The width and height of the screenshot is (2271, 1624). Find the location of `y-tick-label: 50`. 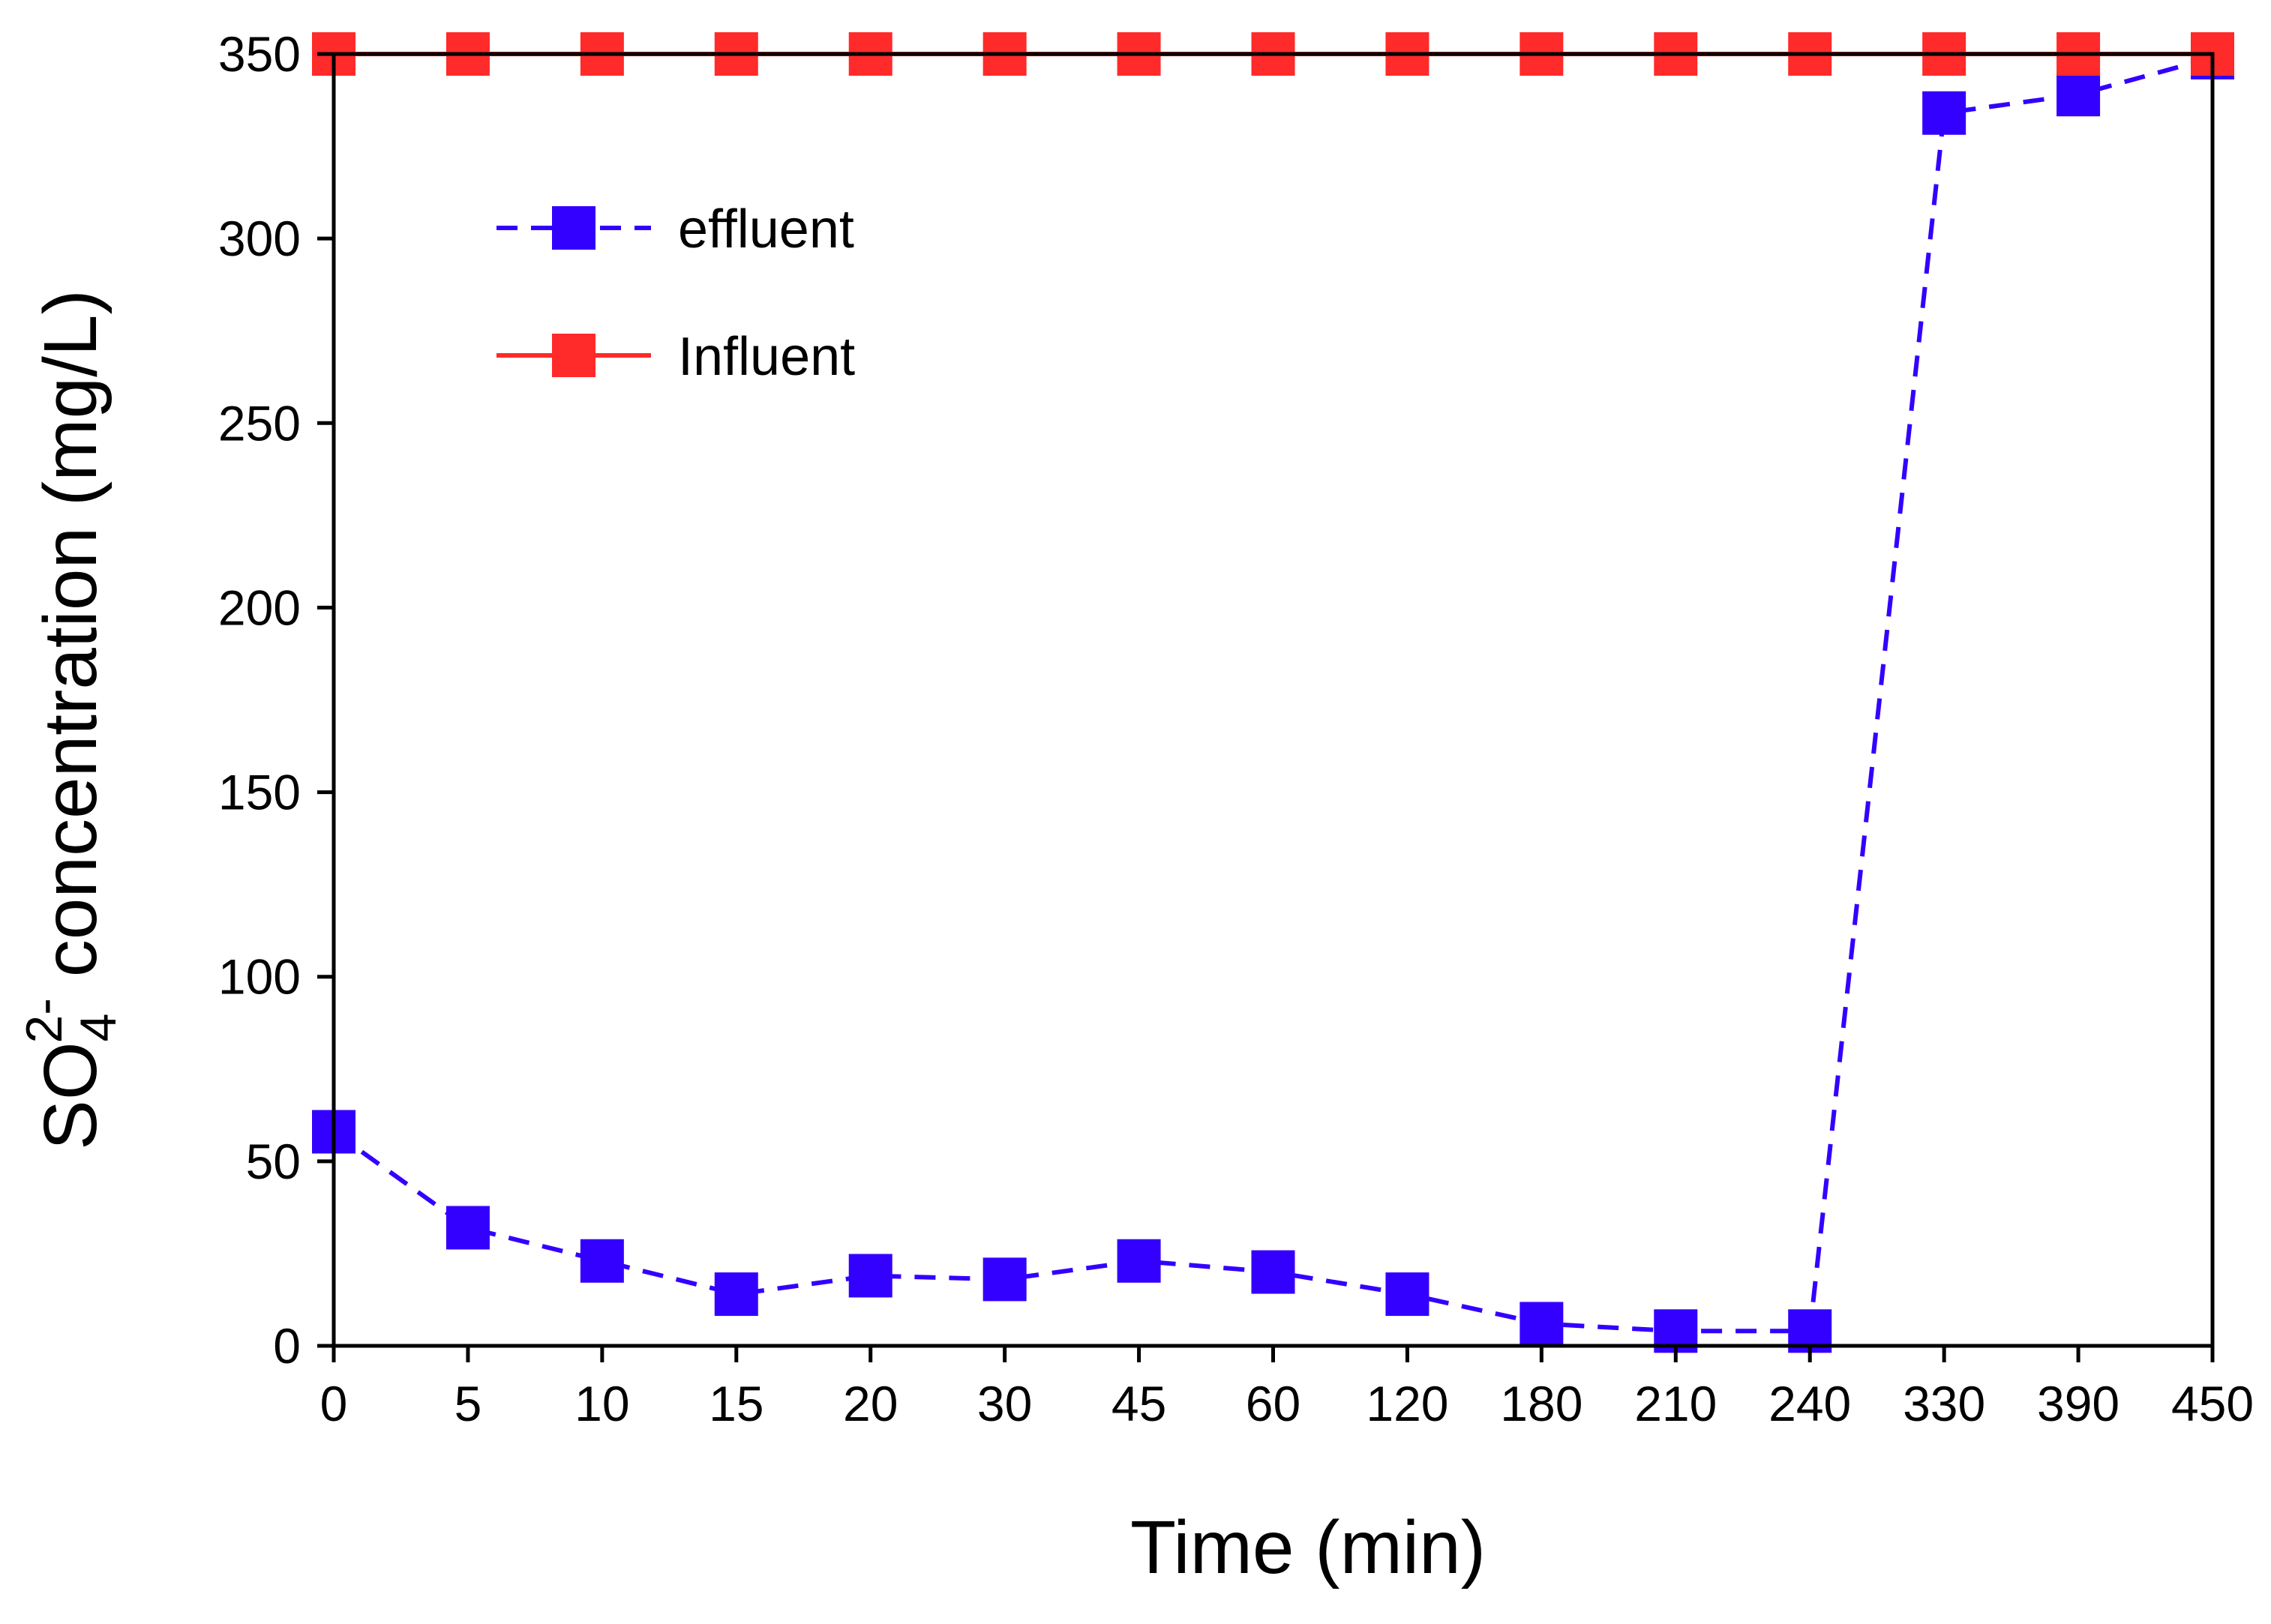

y-tick-label: 50 is located at coordinates (273, 1161).